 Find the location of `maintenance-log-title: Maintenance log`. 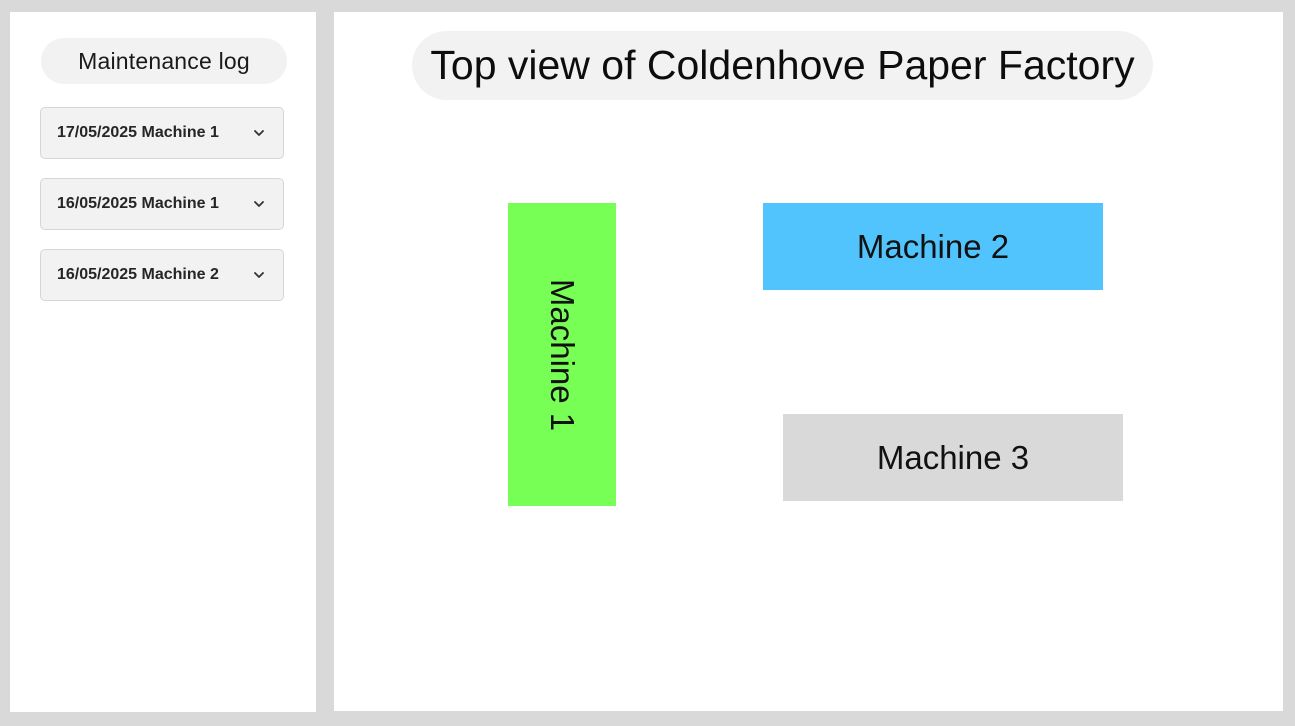

maintenance-log-title: Maintenance log is located at coordinates (164, 61).